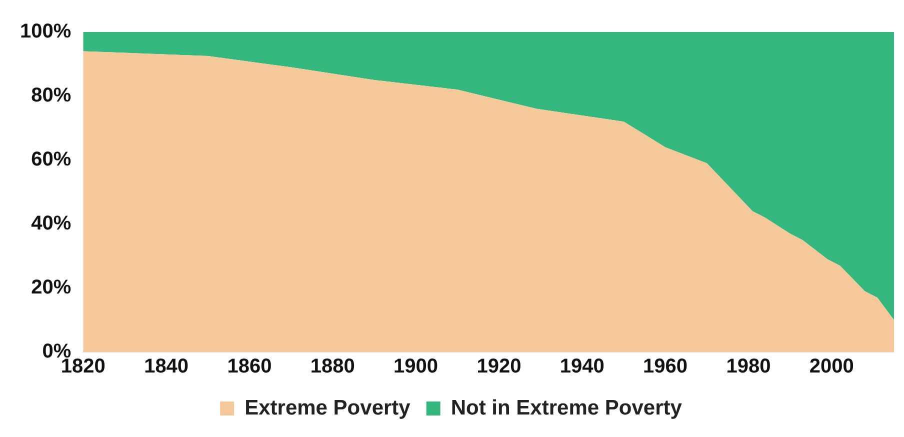 The height and width of the screenshot is (437, 904). What do you see at coordinates (566, 408) in the screenshot?
I see `legend-label: Not in Extreme Poverty` at bounding box center [566, 408].